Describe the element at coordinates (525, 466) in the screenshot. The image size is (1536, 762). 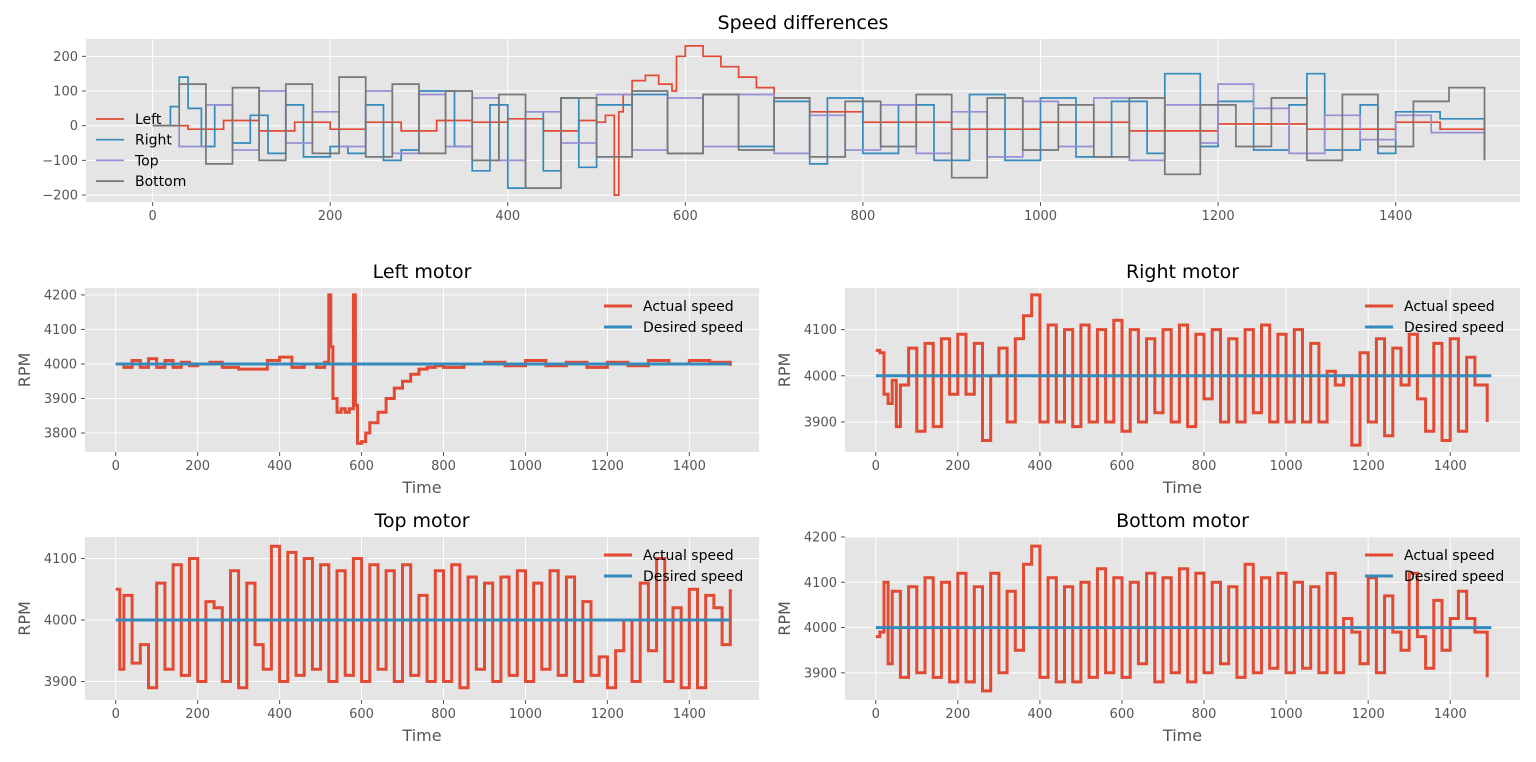
I see `left-motor-x-tick-label: 1000` at that location.